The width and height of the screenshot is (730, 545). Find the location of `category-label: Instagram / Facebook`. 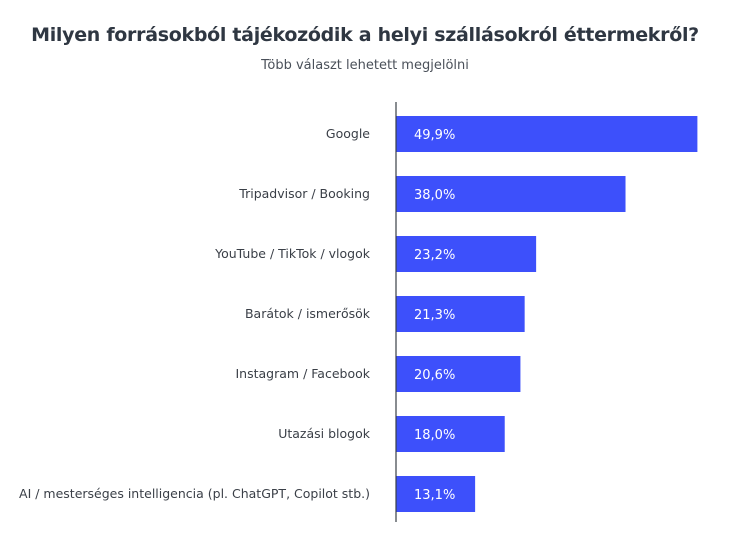

category-label: Instagram / Facebook is located at coordinates (303, 373).